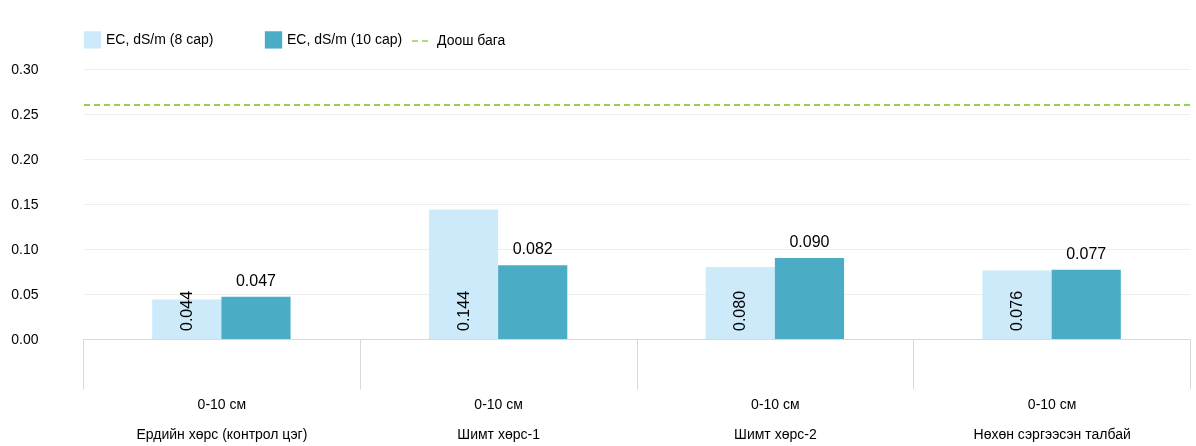 The width and height of the screenshot is (1196, 446). Describe the element at coordinates (740, 310) in the screenshot. I see `data-label: 0.080` at that location.